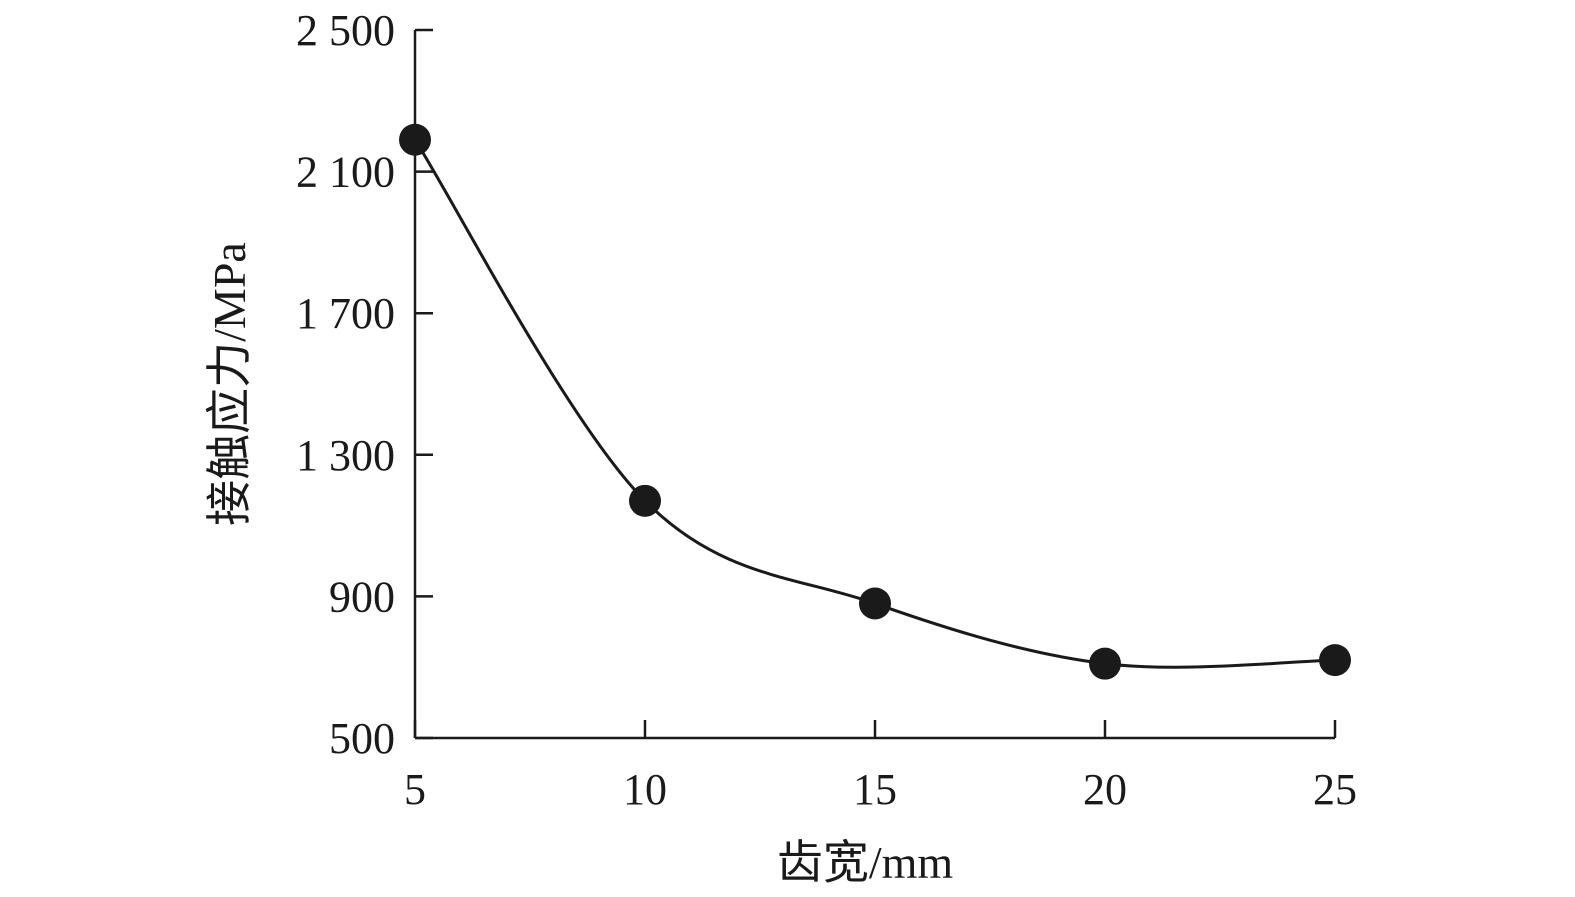 This screenshot has width=1575, height=897. What do you see at coordinates (875, 789) in the screenshot?
I see `x-tick-label: 15` at bounding box center [875, 789].